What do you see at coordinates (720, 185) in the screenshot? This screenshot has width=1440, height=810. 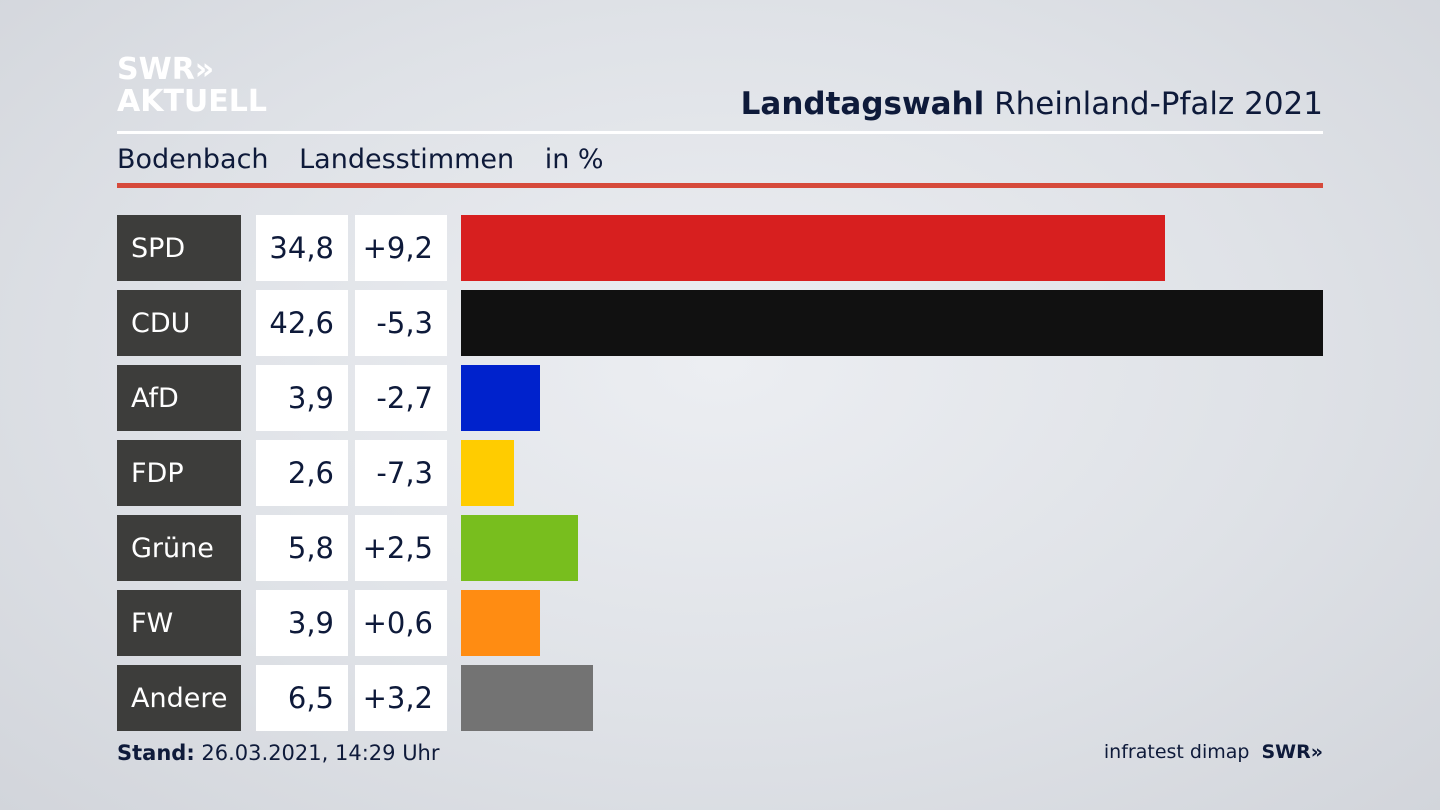 I see `accent-divider` at bounding box center [720, 185].